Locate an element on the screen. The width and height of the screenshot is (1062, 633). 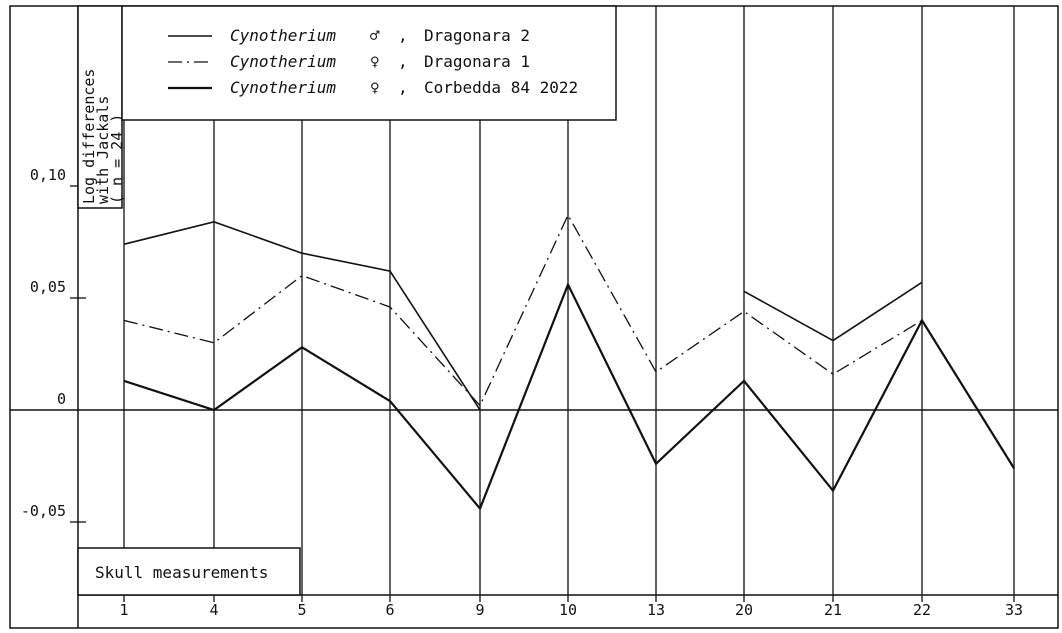
xlabel-box is located at coordinates (189, 571).